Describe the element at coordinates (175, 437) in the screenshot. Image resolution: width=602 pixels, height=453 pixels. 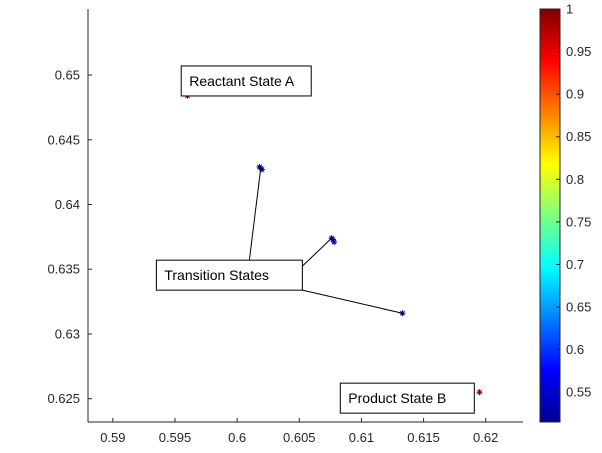
I see `x-tick-label: 0.595` at that location.